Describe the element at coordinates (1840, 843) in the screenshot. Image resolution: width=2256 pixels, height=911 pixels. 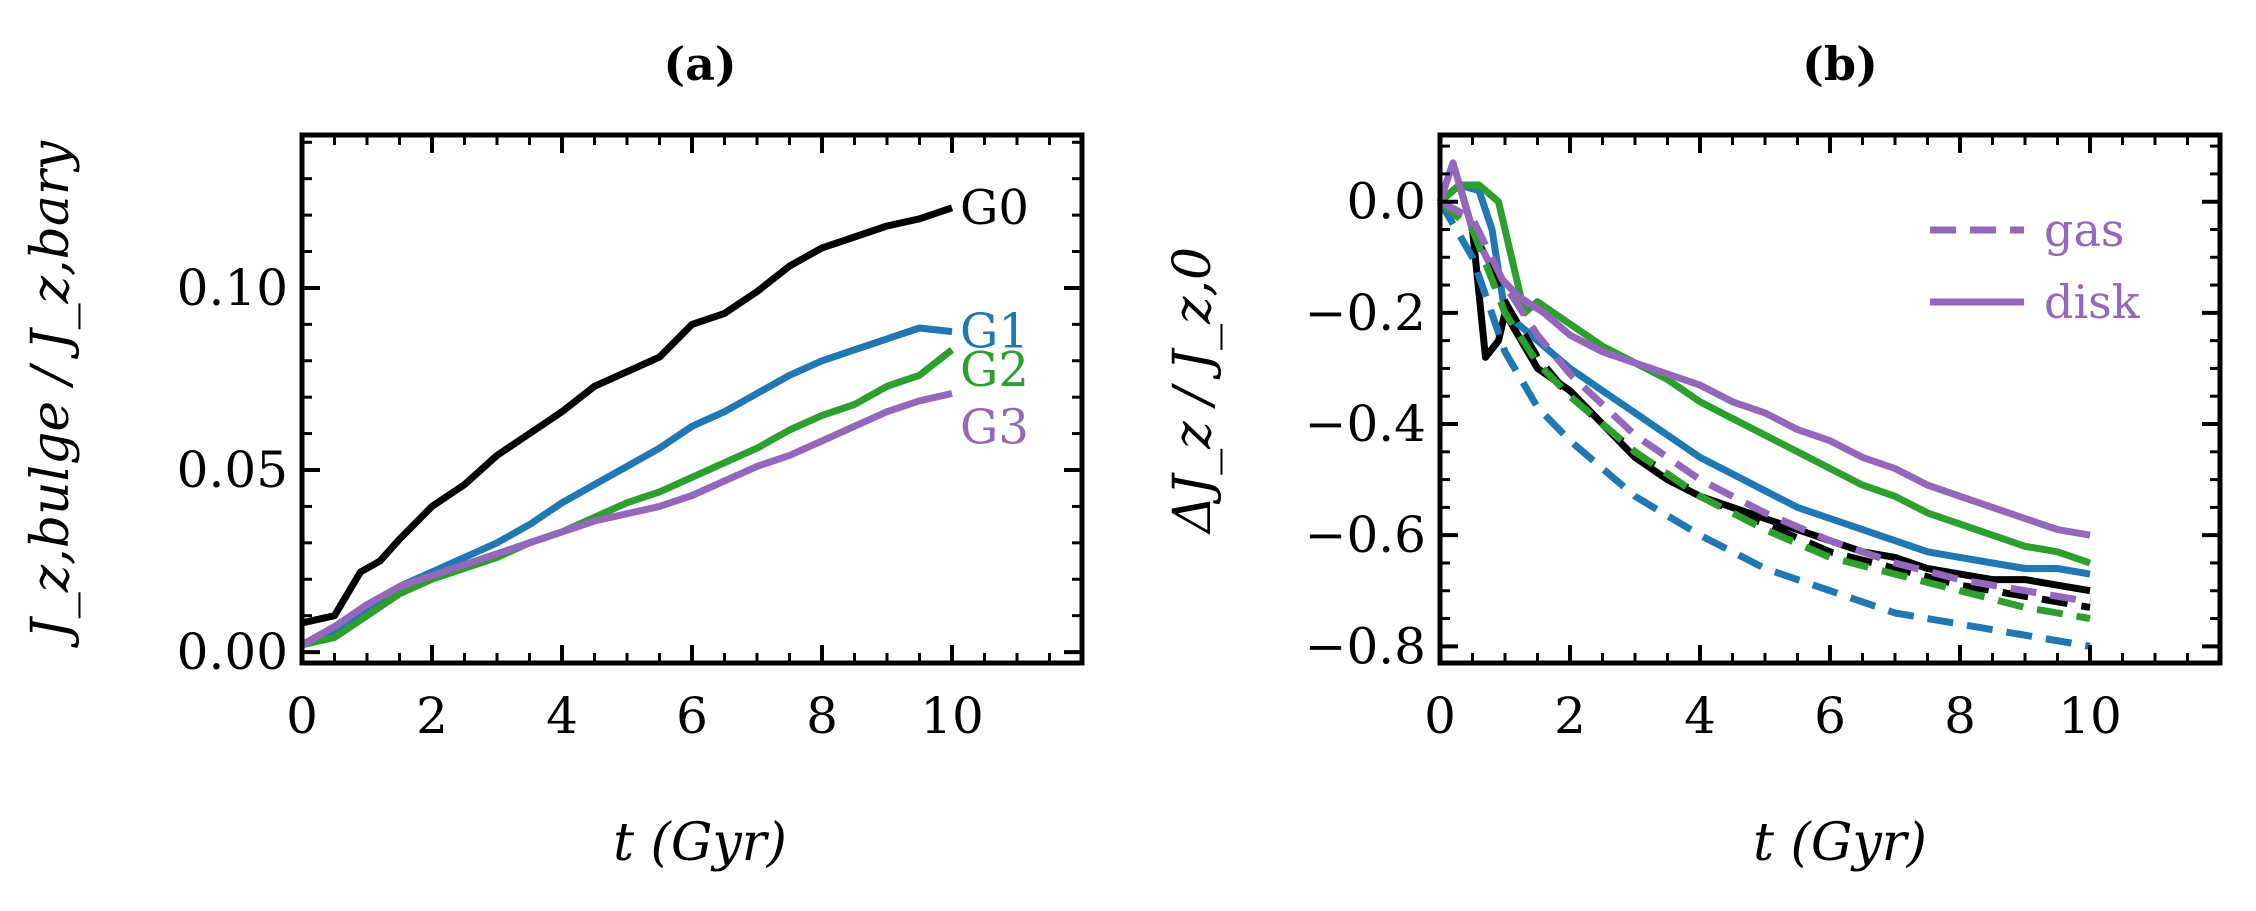
I see `panel-b-xlabel: t (Gyr)` at that location.